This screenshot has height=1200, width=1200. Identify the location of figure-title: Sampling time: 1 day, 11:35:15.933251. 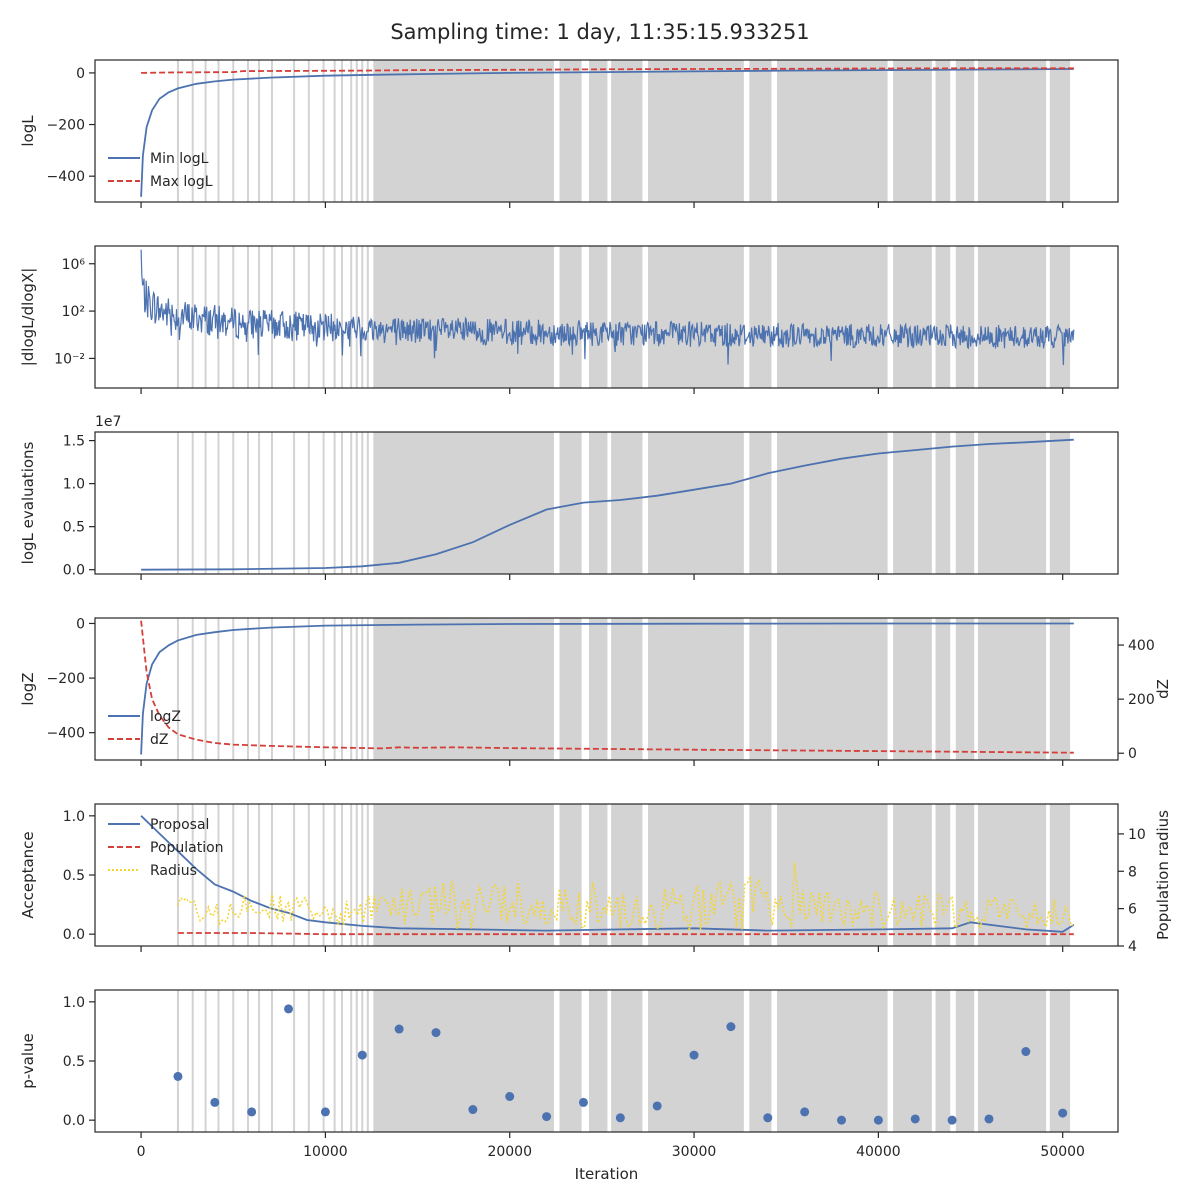
(600, 32).